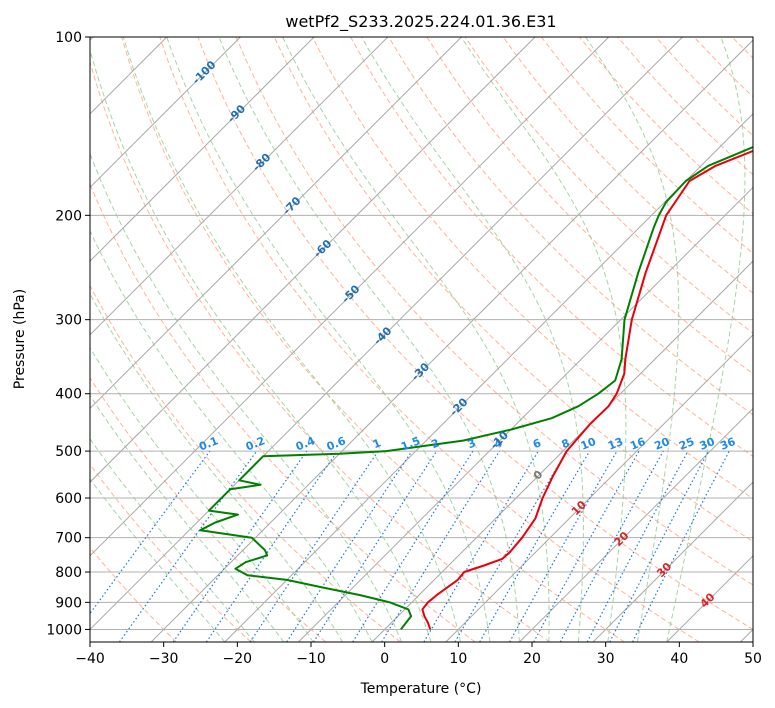  Describe the element at coordinates (68, 334) in the screenshot. I see `y-axis-ticks: 100 200 300 400 500 600 700 800 900 1000` at that location.